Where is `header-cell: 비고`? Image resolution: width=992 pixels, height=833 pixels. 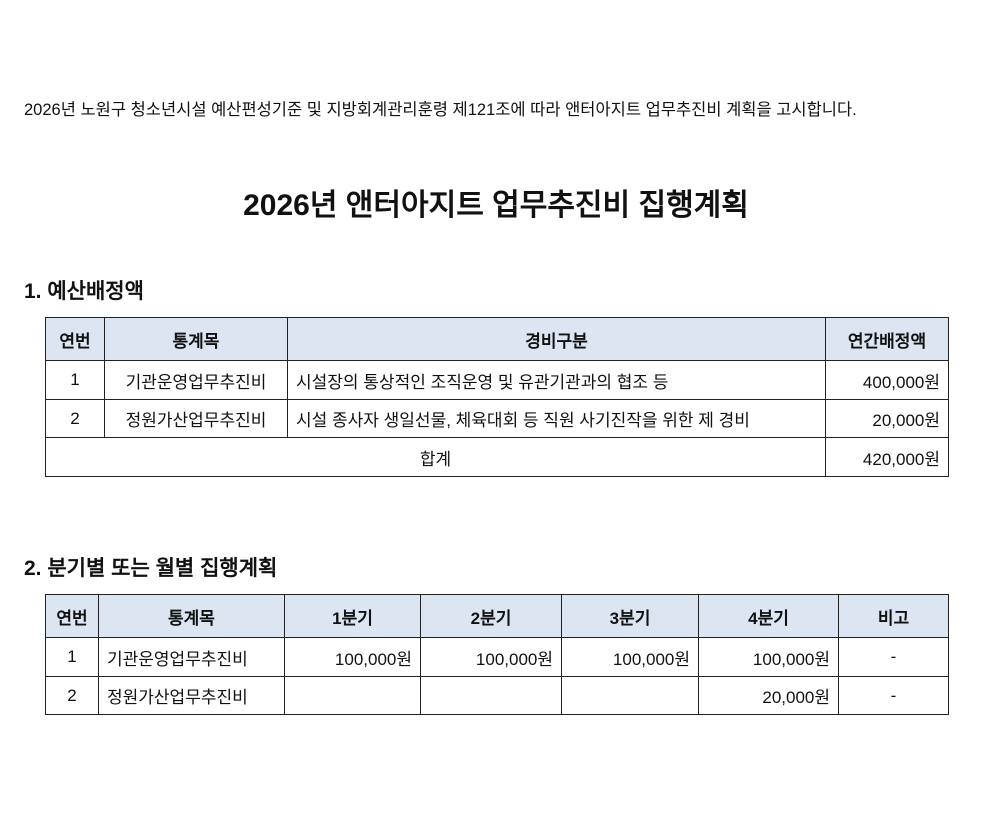
header-cell: 비고 is located at coordinates (893, 616).